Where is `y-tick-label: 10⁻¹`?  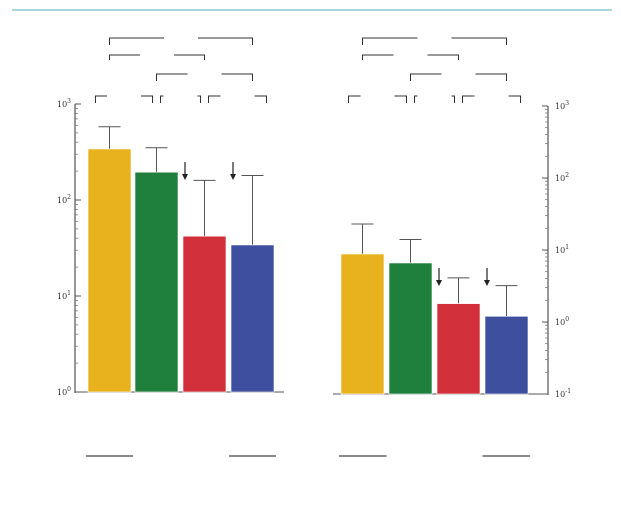 y-tick-label: 10⁻¹ is located at coordinates (563, 393).